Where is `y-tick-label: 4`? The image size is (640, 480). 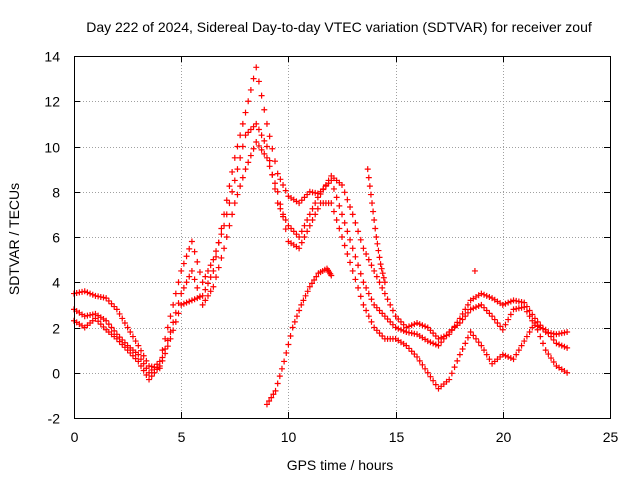
y-tick-label: 4 is located at coordinates (56, 283).